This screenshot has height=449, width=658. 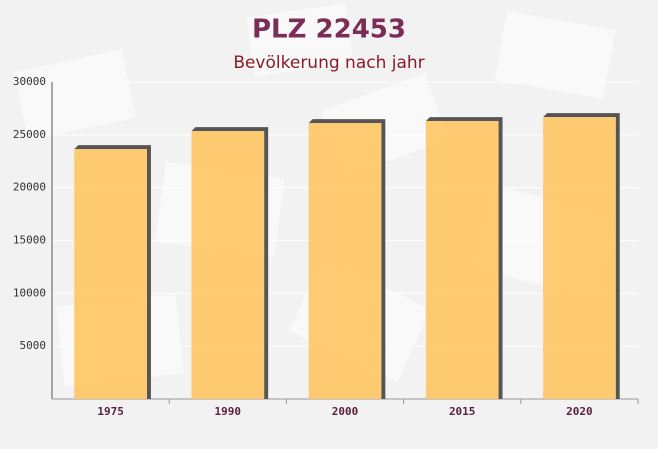 I want to click on x-tick-label: 1975, so click(x=110, y=411).